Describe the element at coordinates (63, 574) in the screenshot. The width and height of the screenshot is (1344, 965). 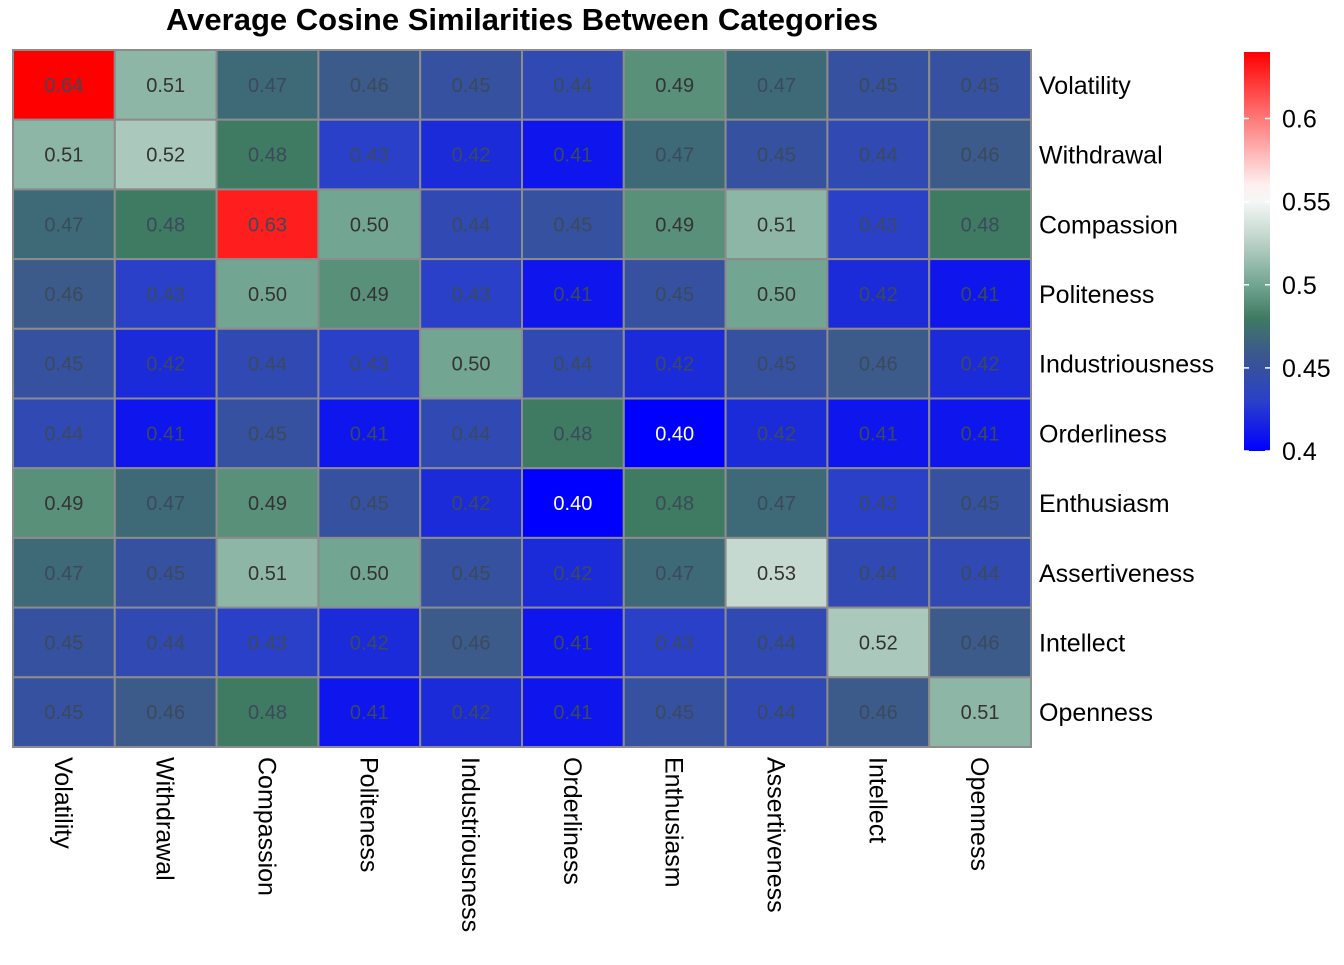
I see `cell-value-label: 0.47` at that location.